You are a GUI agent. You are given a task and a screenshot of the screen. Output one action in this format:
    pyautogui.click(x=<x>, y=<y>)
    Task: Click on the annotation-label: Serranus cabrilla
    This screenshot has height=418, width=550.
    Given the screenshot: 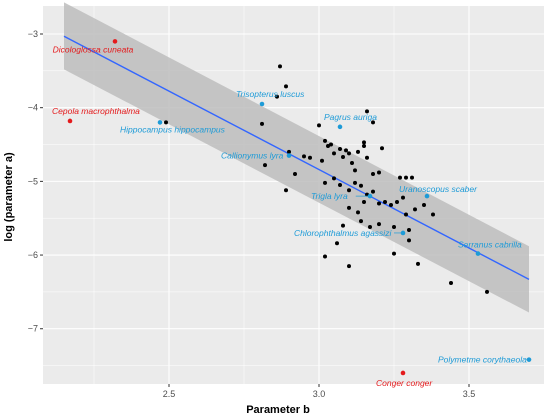 What is the action you would take?
    pyautogui.click(x=490, y=245)
    